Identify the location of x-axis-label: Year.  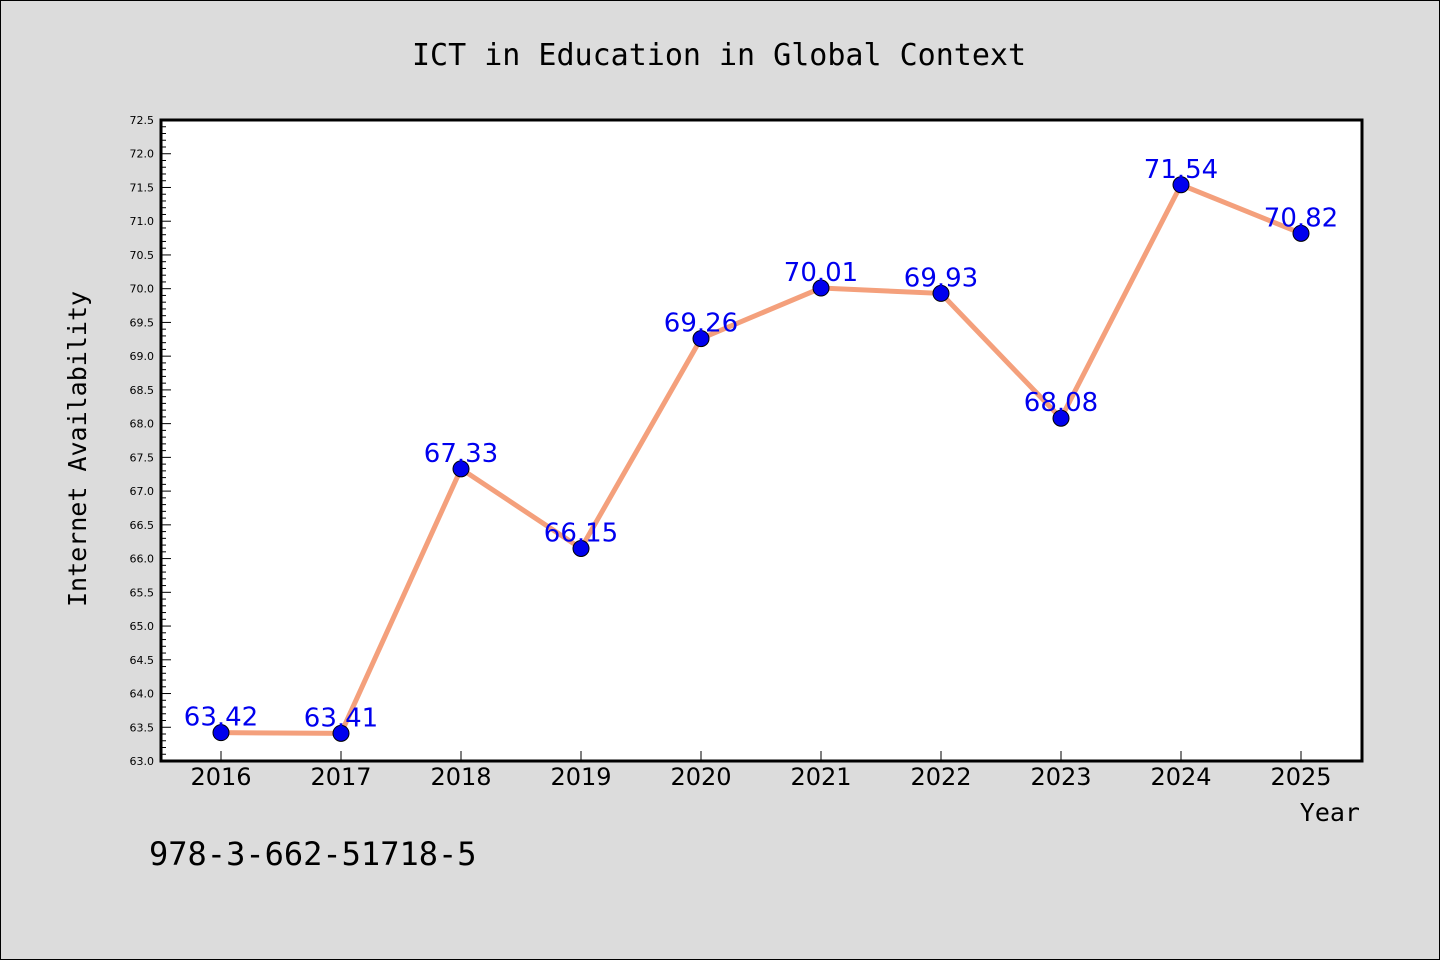
(1330, 812).